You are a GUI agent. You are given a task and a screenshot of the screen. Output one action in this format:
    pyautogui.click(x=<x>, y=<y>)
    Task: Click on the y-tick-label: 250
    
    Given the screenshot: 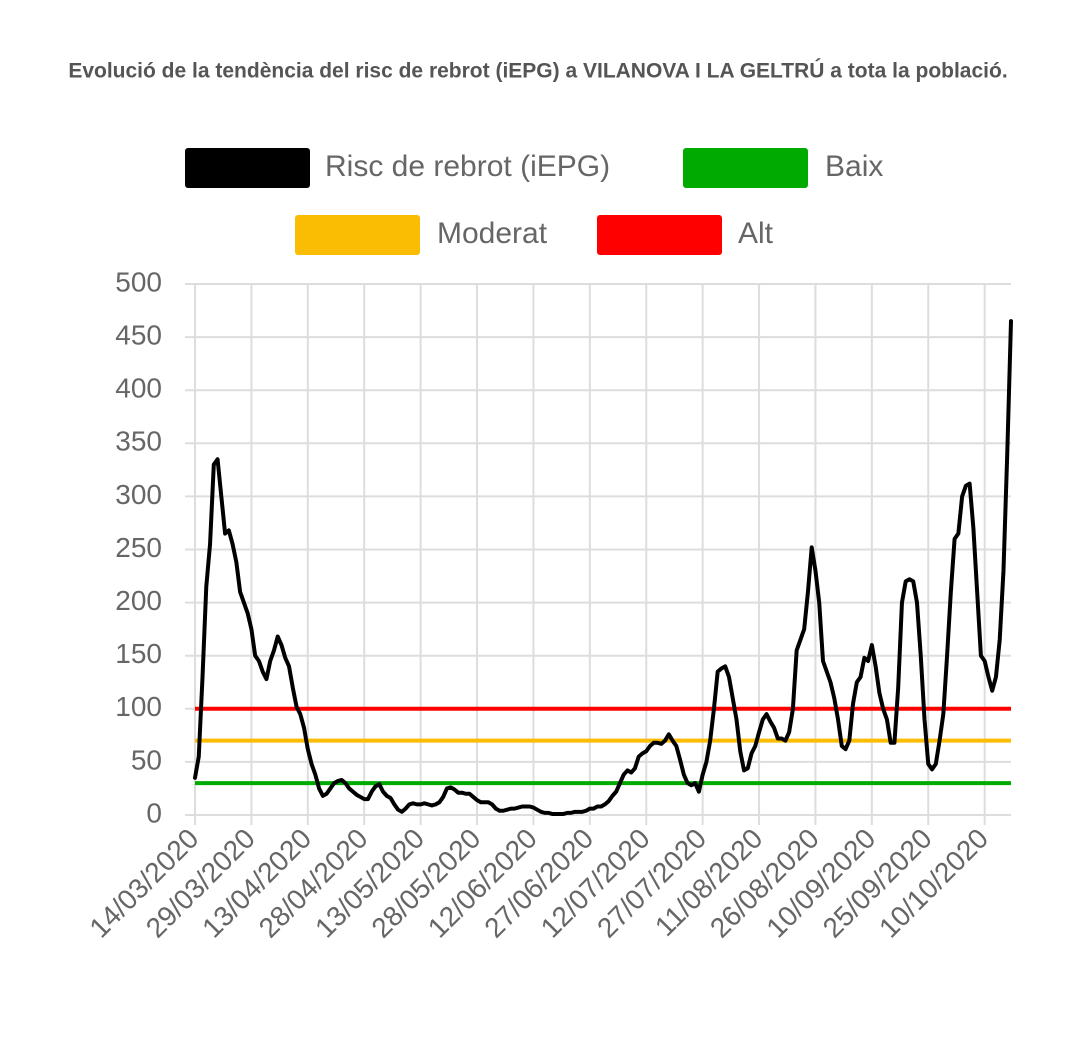 What is the action you would take?
    pyautogui.click(x=138, y=547)
    